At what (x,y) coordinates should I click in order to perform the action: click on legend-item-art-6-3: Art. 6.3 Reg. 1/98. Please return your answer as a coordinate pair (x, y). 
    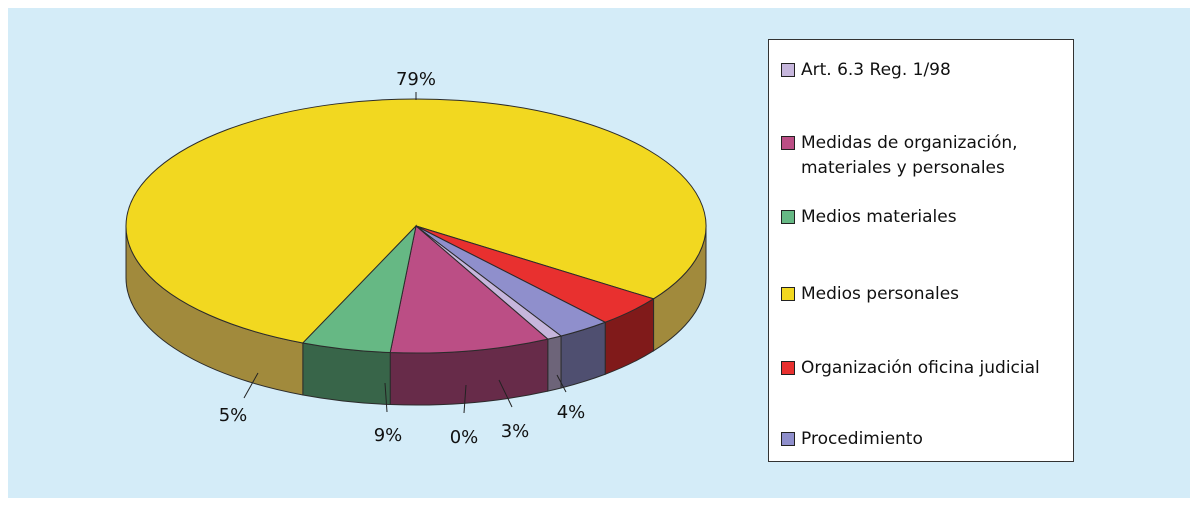
    Looking at the image, I should click on (928, 70).